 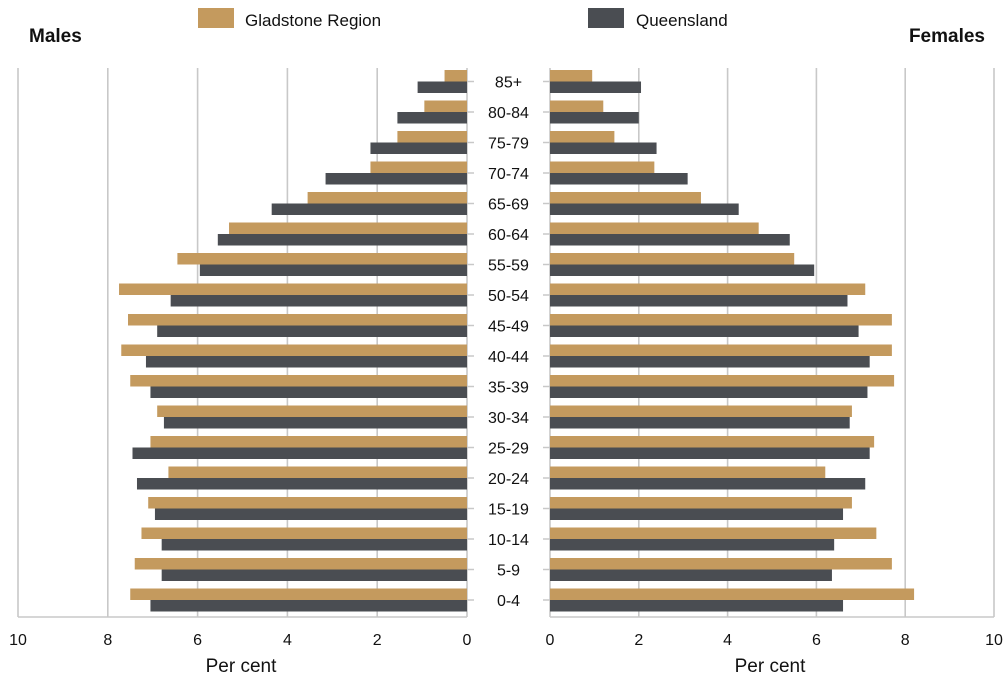 What do you see at coordinates (508, 266) in the screenshot?
I see `age-label-55-59: 55-59` at bounding box center [508, 266].